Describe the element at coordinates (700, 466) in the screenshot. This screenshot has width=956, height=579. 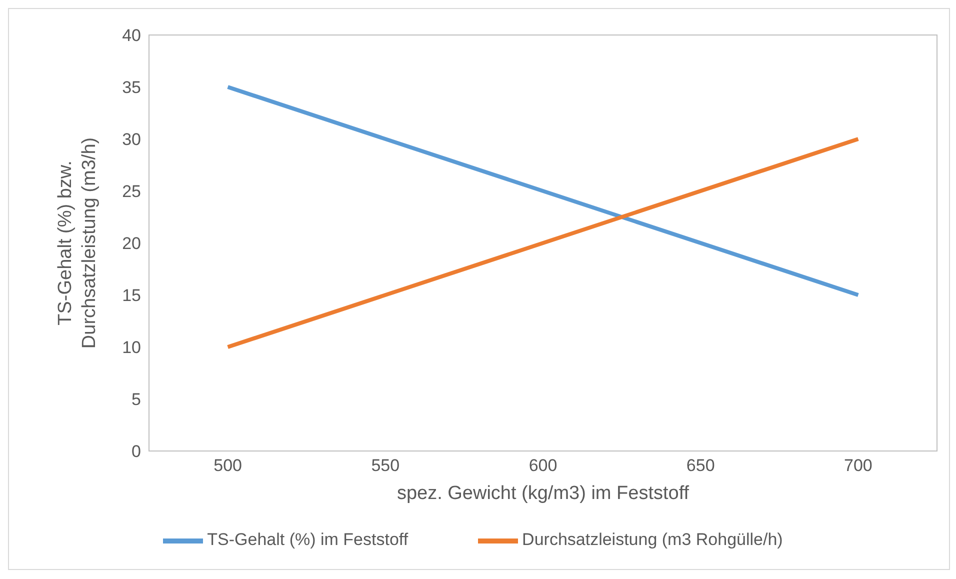
I see `x-tick-label: 650` at that location.